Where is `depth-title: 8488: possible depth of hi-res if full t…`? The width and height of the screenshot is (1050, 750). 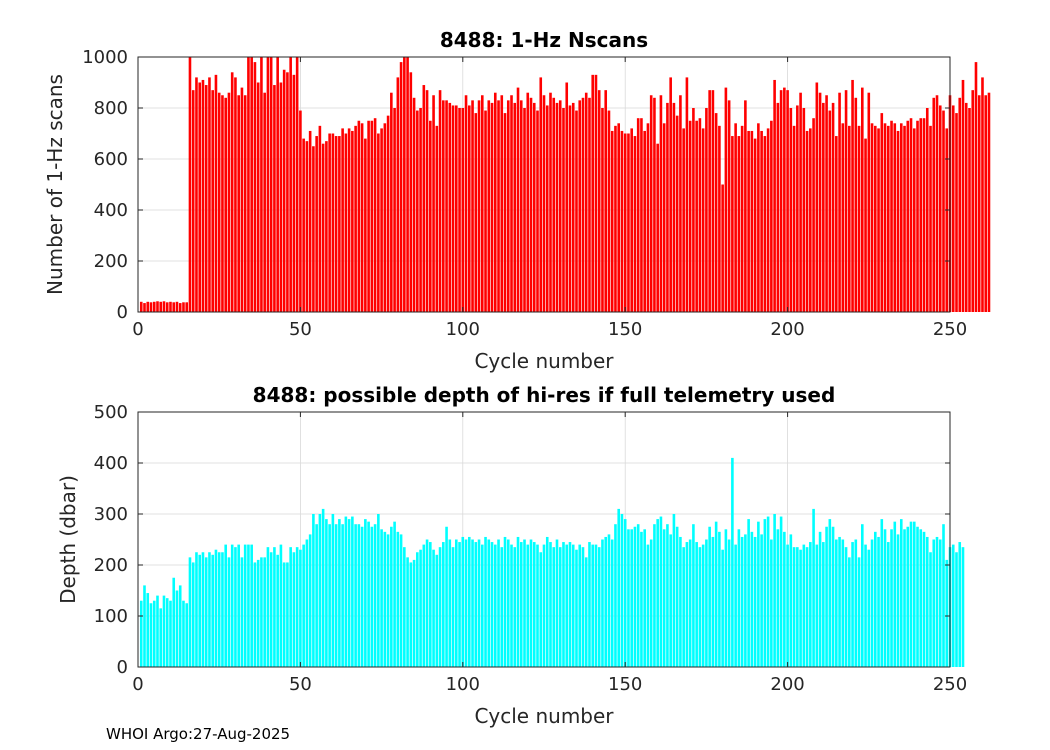
depth-title: 8488: possible depth of hi-res if full t… is located at coordinates (544, 395).